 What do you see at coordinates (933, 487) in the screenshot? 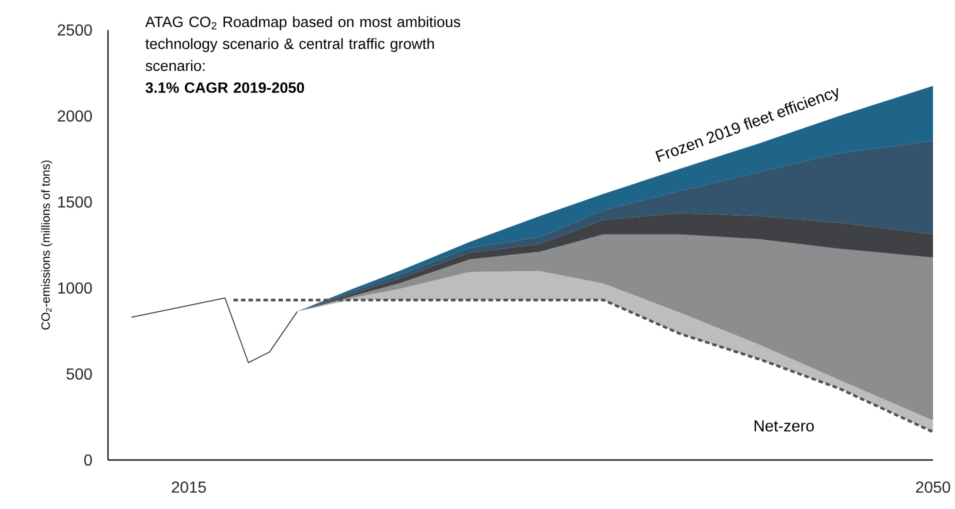
I see `x-tick-label: 2050` at bounding box center [933, 487].